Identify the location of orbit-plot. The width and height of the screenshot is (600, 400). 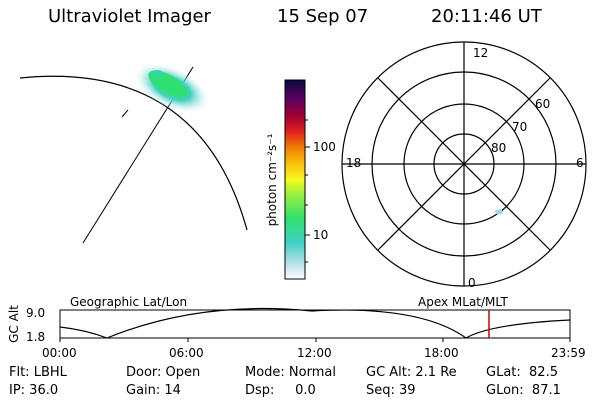
(315, 324).